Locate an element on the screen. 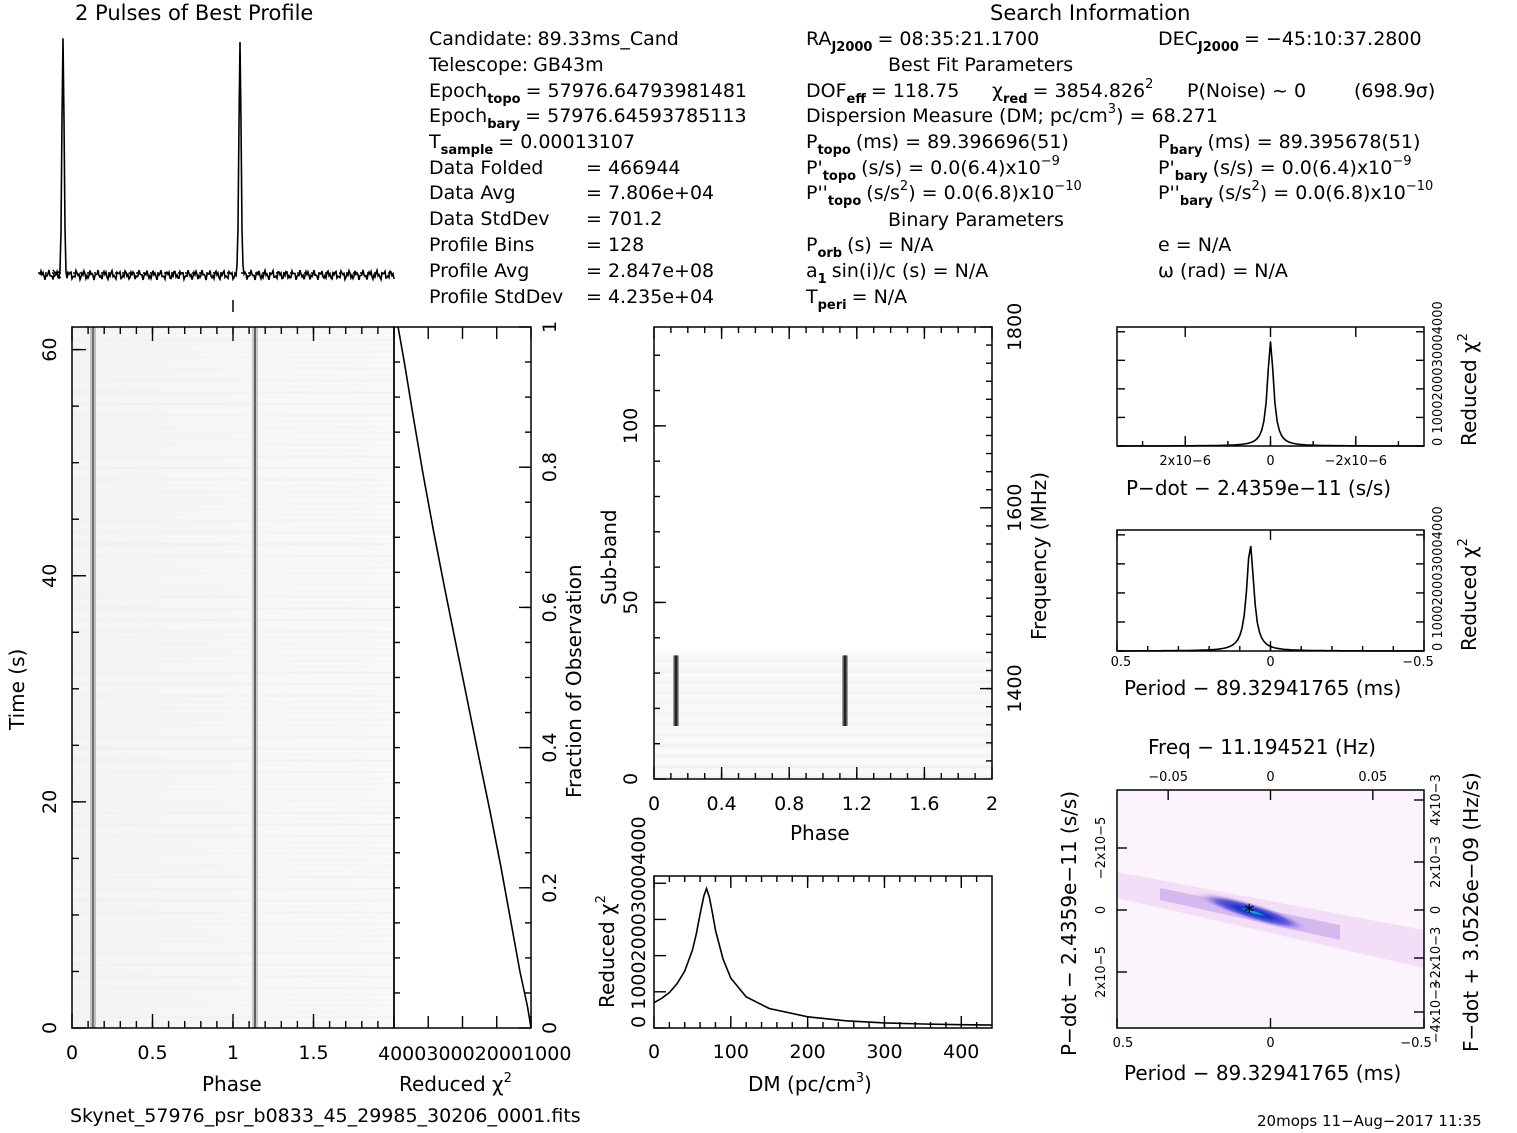  dm-xtick-label: 100 is located at coordinates (731, 1052).